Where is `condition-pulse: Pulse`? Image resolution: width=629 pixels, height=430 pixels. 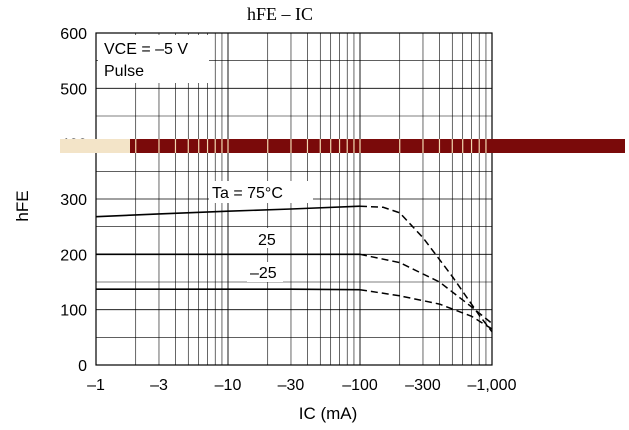
condition-pulse: Pulse is located at coordinates (124, 71).